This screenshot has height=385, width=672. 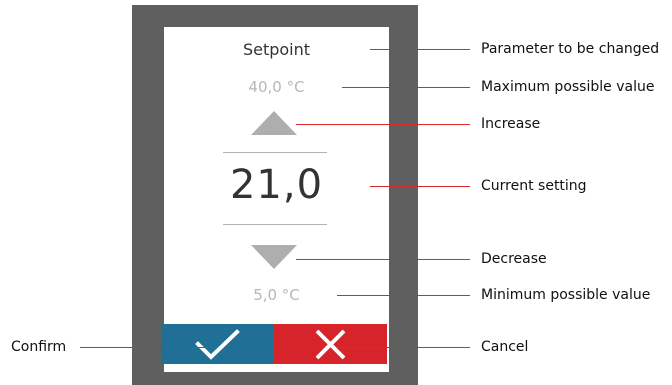 What do you see at coordinates (406, 87) in the screenshot?
I see `callout-line-max` at bounding box center [406, 87].